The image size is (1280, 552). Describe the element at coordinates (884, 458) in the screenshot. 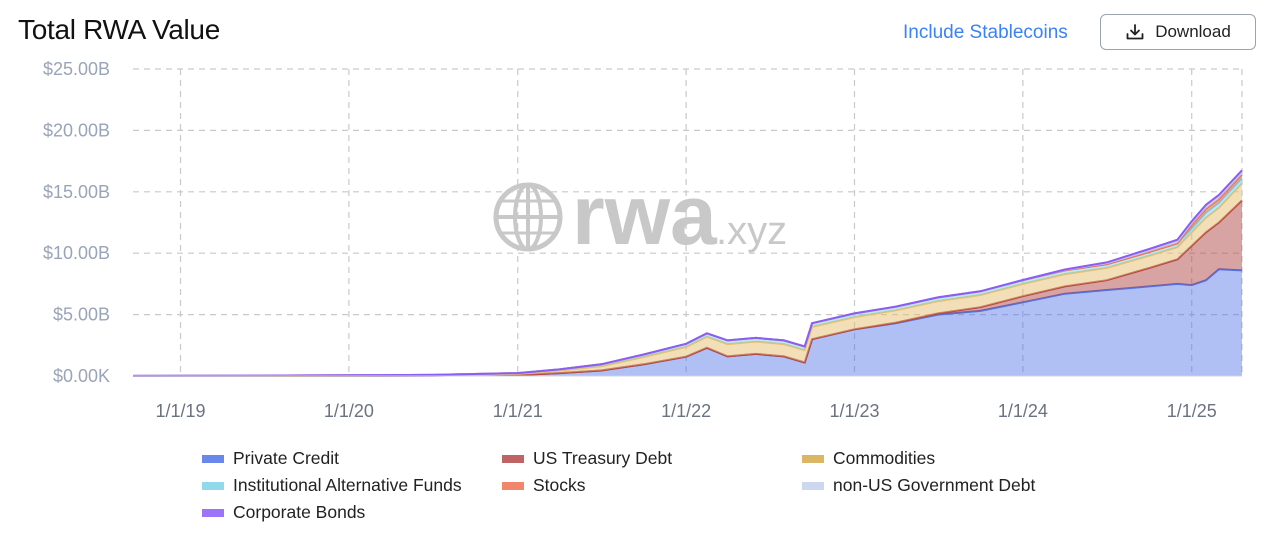

I see `legend-label: Commodities` at that location.